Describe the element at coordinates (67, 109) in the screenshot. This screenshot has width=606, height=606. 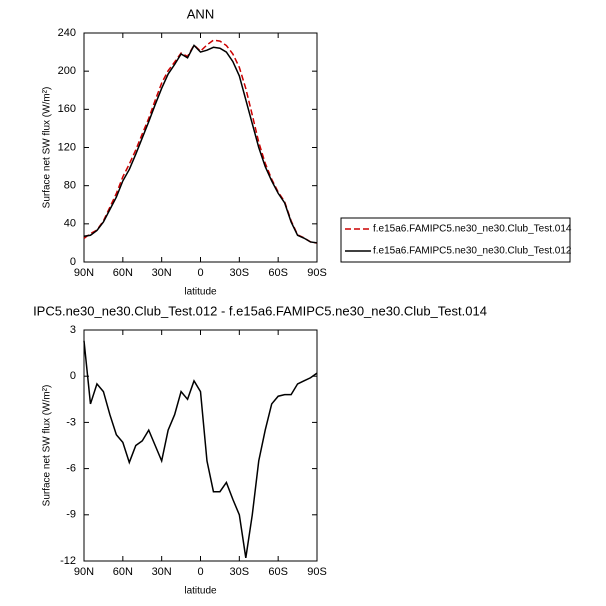
I see `y-tick-label: 160` at that location.